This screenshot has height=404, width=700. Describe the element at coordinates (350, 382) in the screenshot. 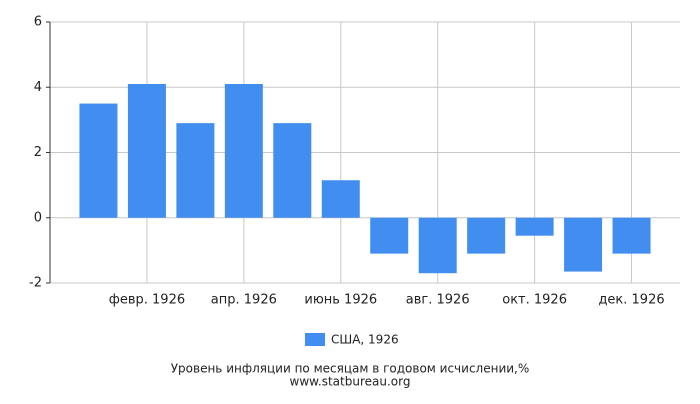

I see `chart-subtitle: www.statbureau.org` at that location.